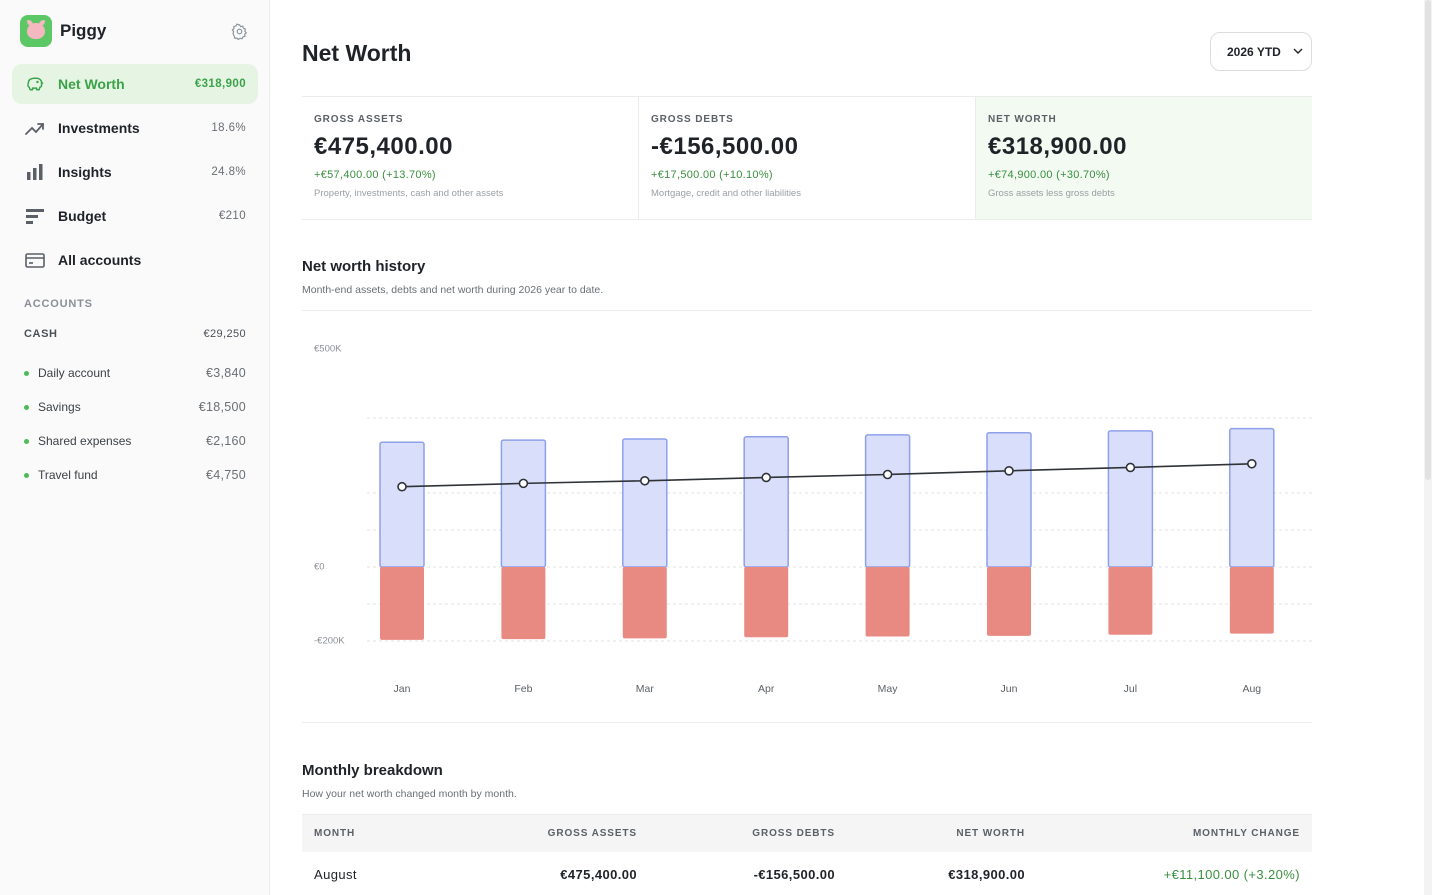 This screenshot has width=1432, height=895. Describe the element at coordinates (1231, 874) in the screenshot. I see `table-cell: +€11,100.00 (+3.20%)` at that location.